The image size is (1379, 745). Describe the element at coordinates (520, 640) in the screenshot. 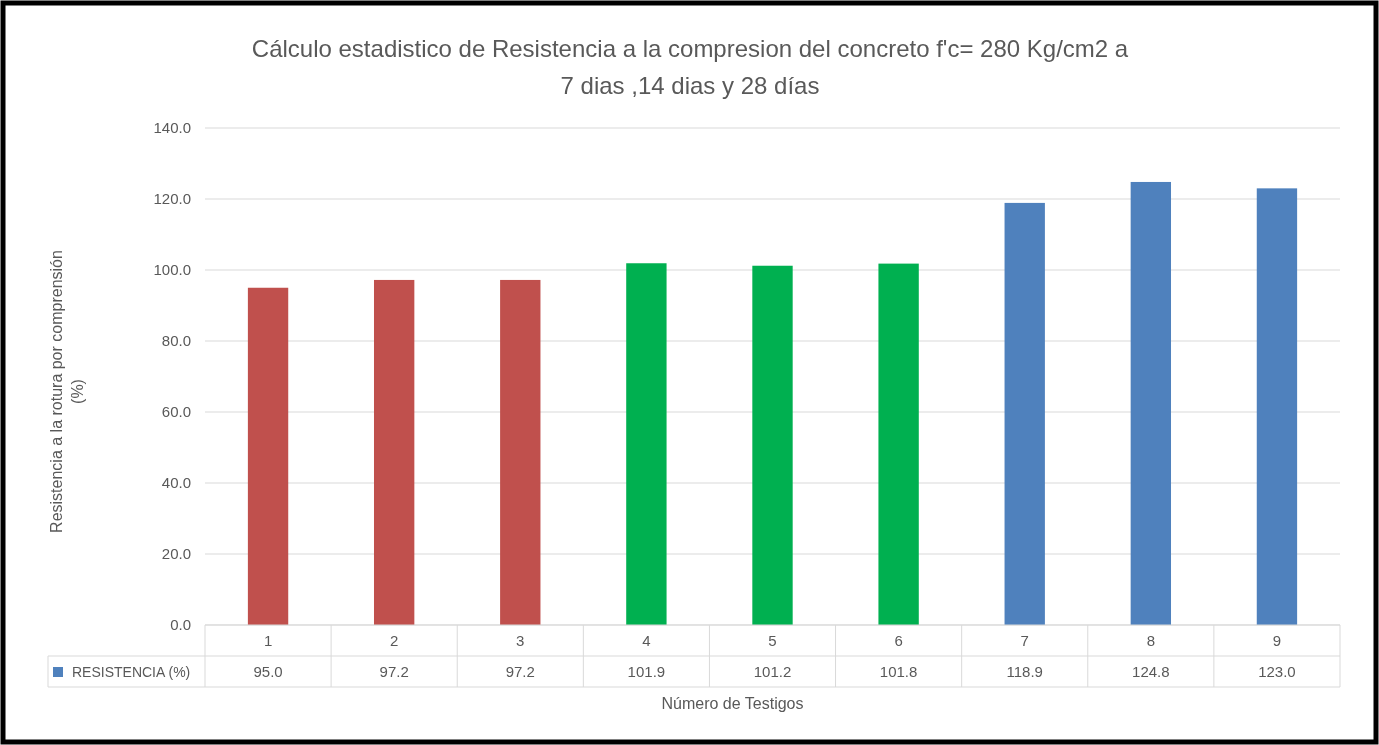

I see `x-tick-label: 3` at that location.